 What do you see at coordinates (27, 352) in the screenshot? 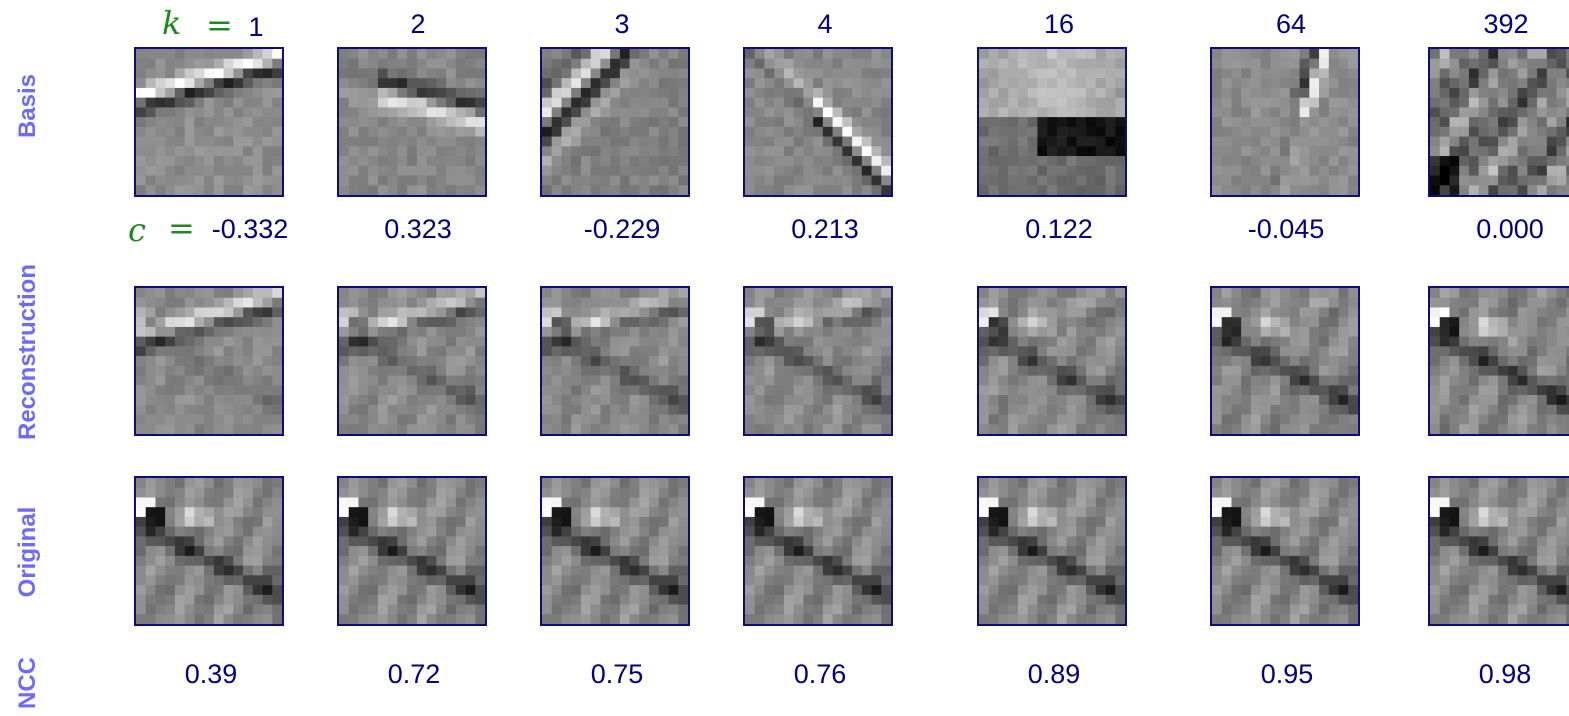
I see `row-label-reconstruction: Reconstruction` at bounding box center [27, 352].